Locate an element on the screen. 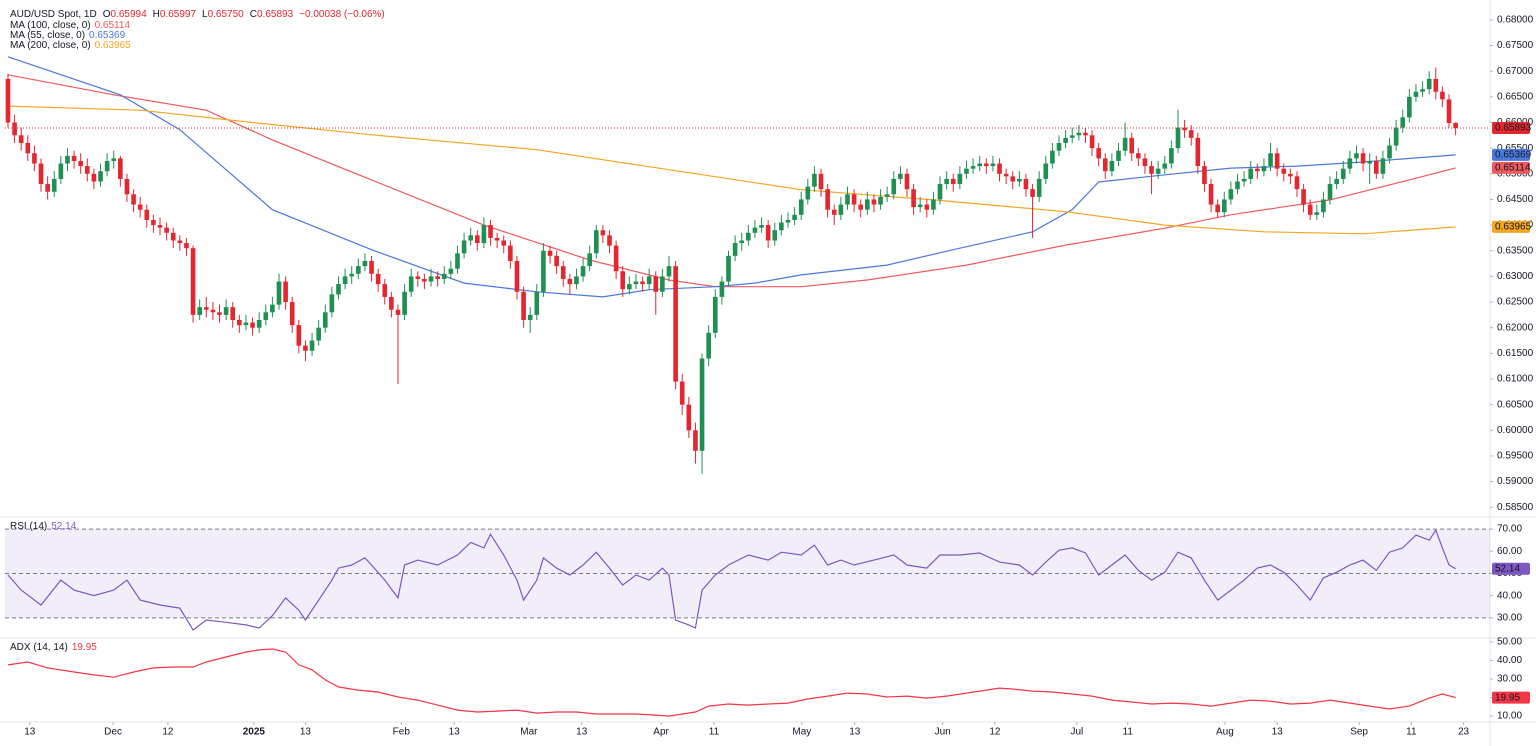 The image size is (1536, 746). y-tick-label: 10.00 is located at coordinates (1509, 716).